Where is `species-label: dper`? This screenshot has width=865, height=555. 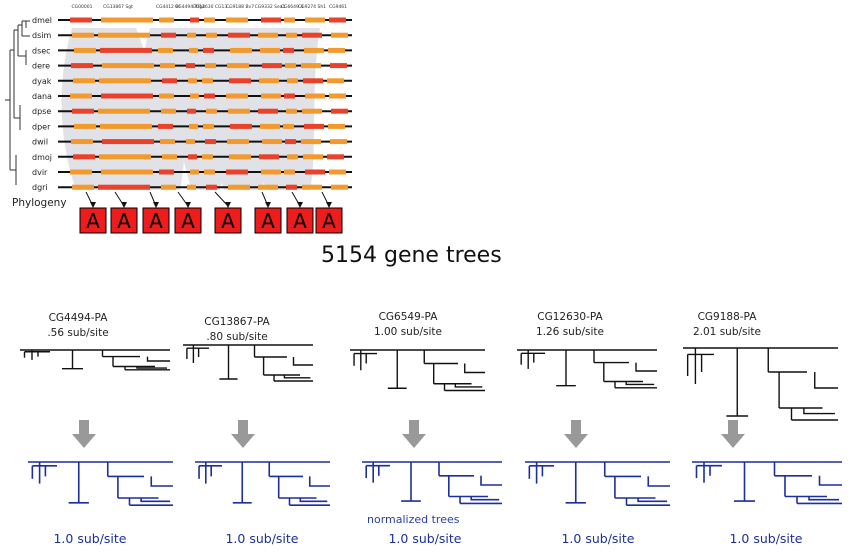
species-label: dper is located at coordinates (41, 126).